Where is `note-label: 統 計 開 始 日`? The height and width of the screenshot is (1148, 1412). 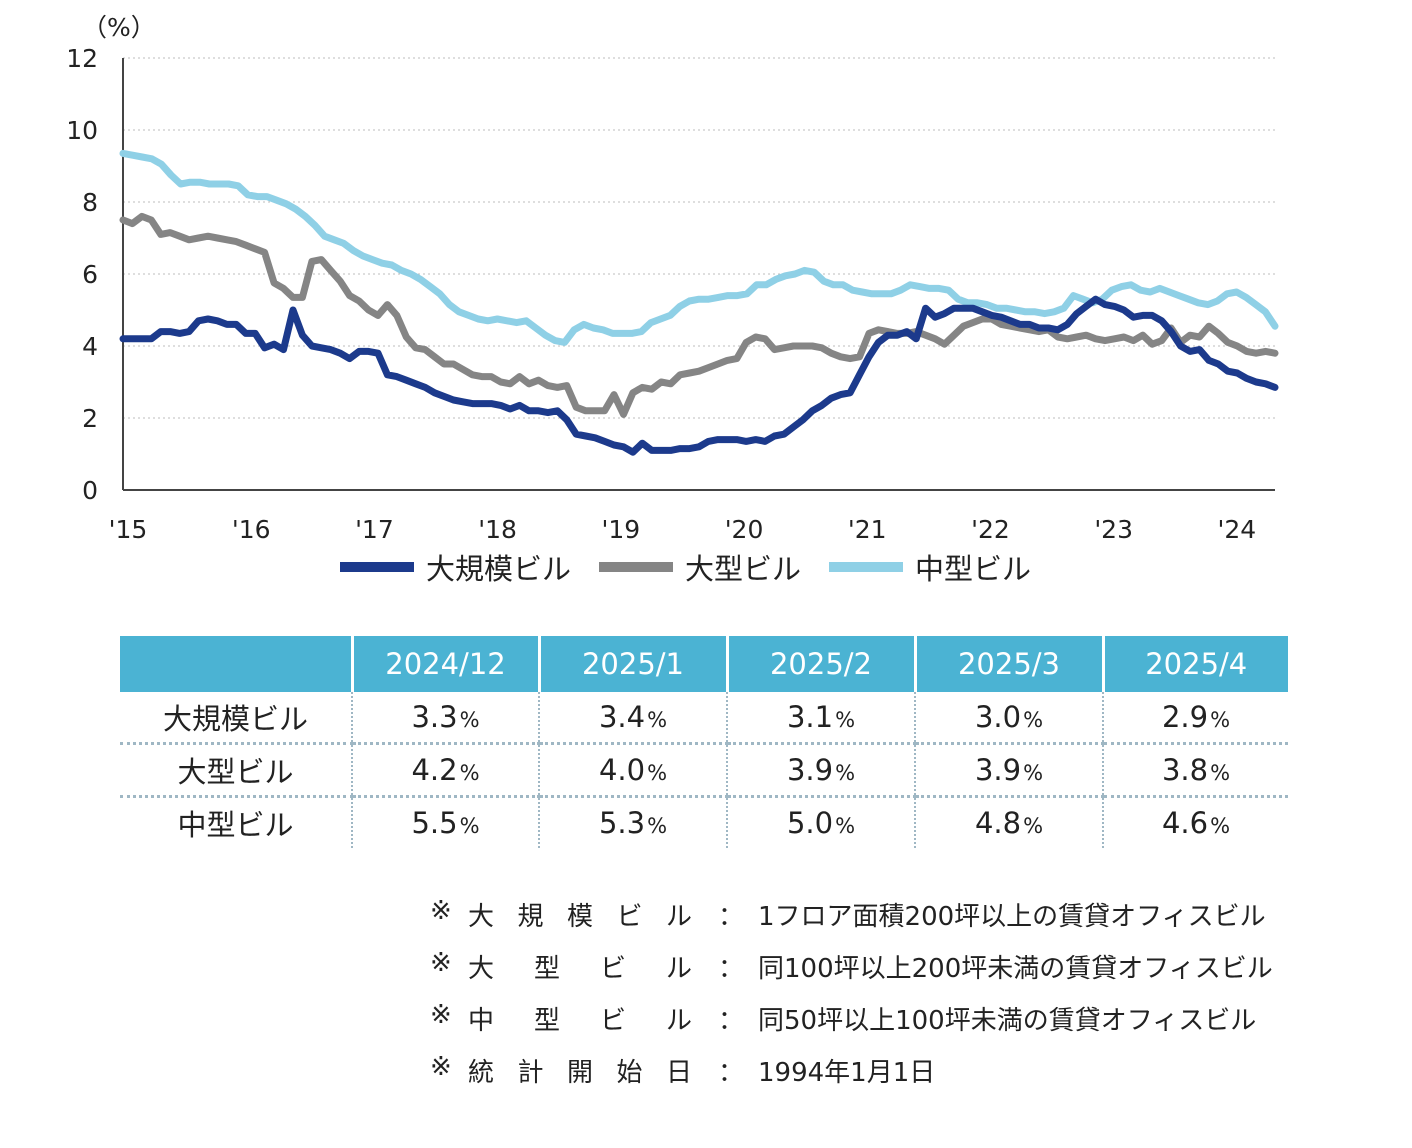 note-label: 統 計 開 始 日 is located at coordinates (580, 1070).